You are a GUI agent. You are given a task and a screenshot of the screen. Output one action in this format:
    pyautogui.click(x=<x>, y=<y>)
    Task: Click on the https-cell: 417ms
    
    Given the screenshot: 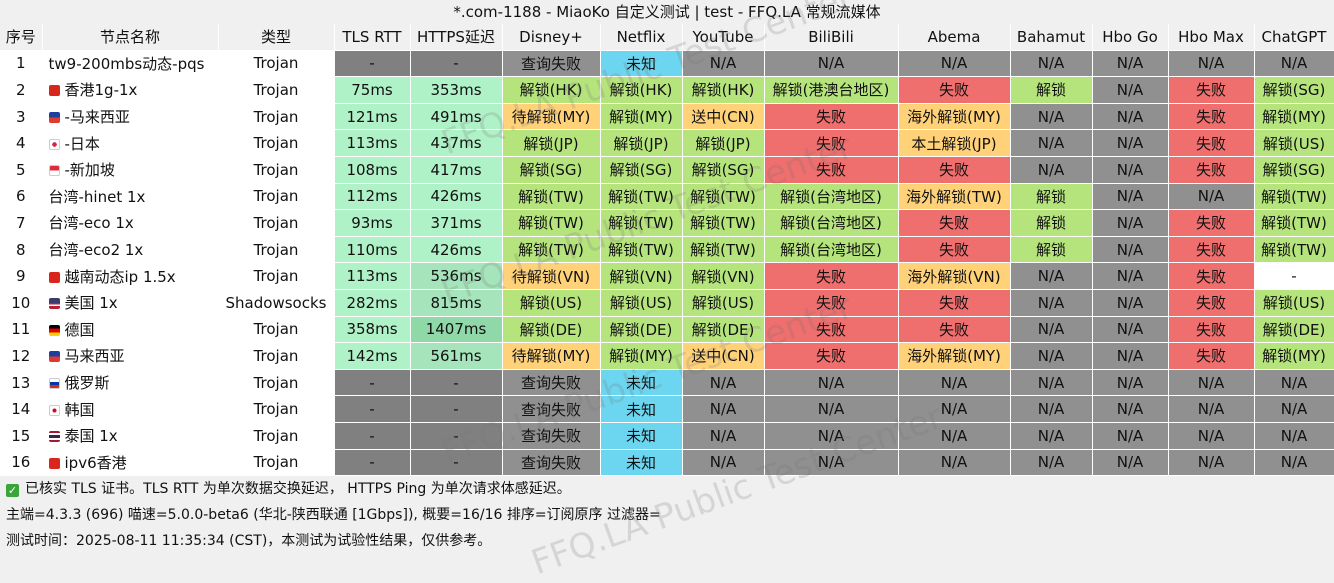 What is the action you would take?
    pyautogui.click(x=456, y=170)
    